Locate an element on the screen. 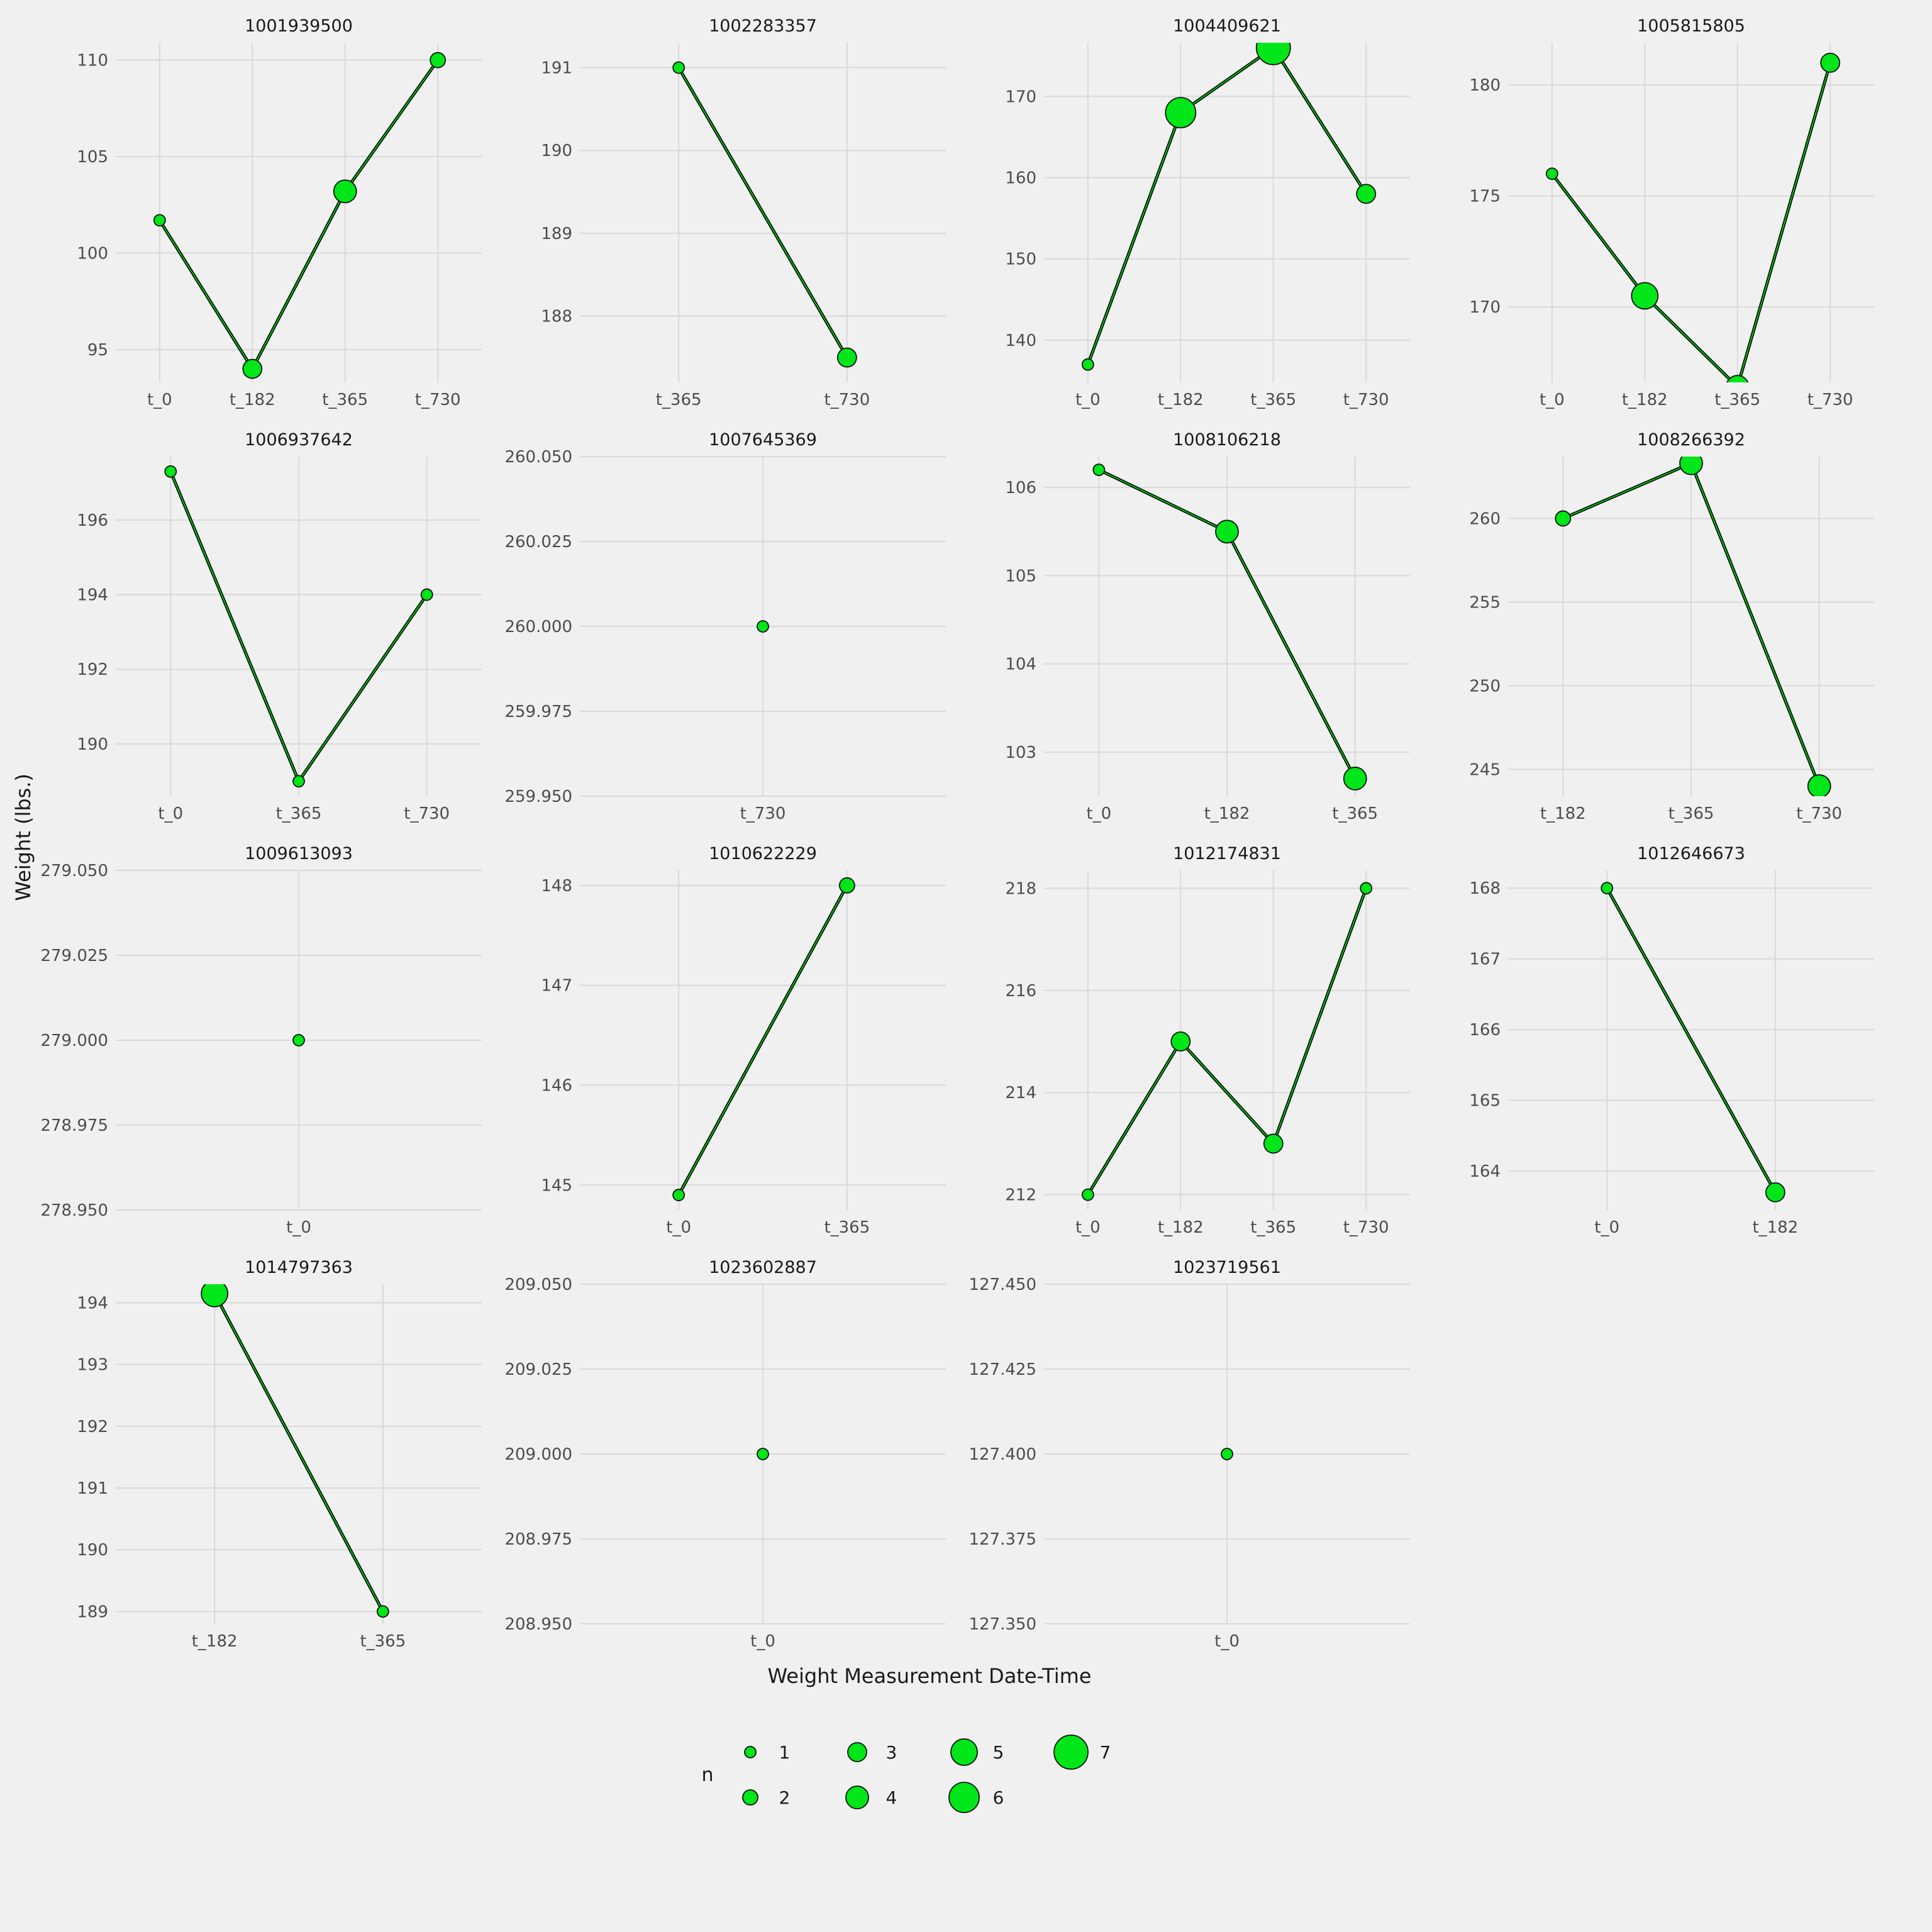 This screenshot has height=1932, width=1932. legend-item-n-4: 4 is located at coordinates (890, 1797).